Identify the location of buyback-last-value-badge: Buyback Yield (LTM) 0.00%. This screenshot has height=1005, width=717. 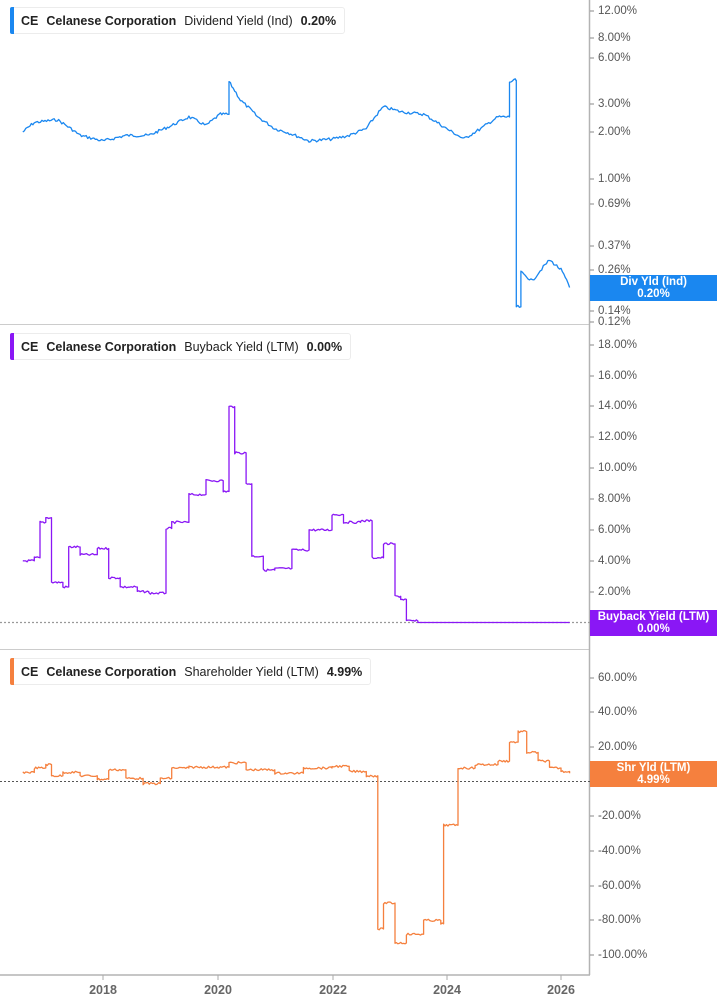
(653, 623).